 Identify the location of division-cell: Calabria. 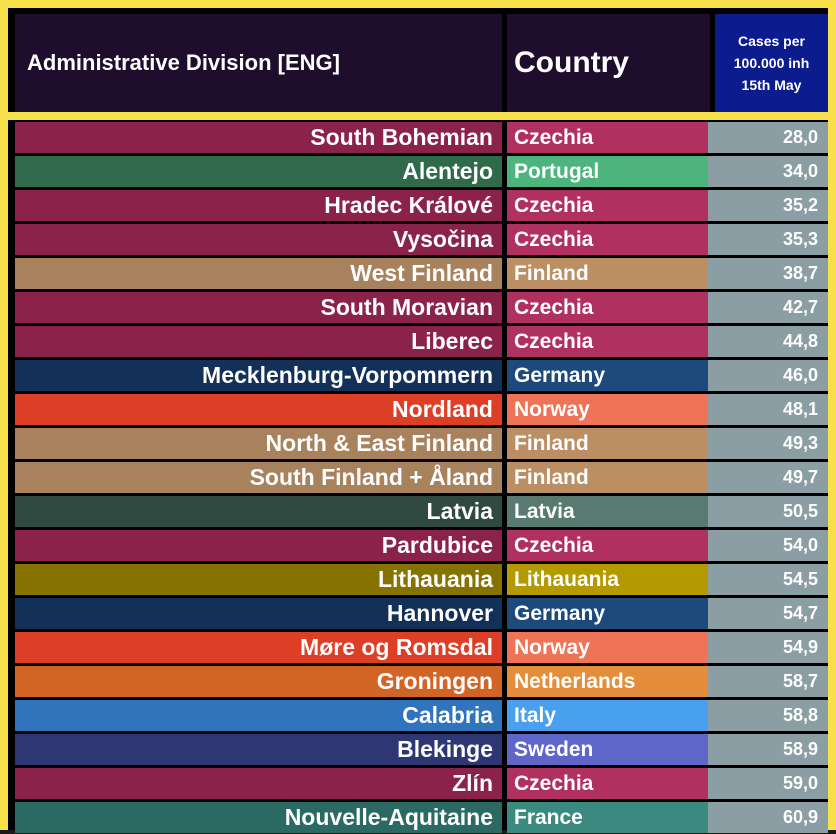
(258, 715).